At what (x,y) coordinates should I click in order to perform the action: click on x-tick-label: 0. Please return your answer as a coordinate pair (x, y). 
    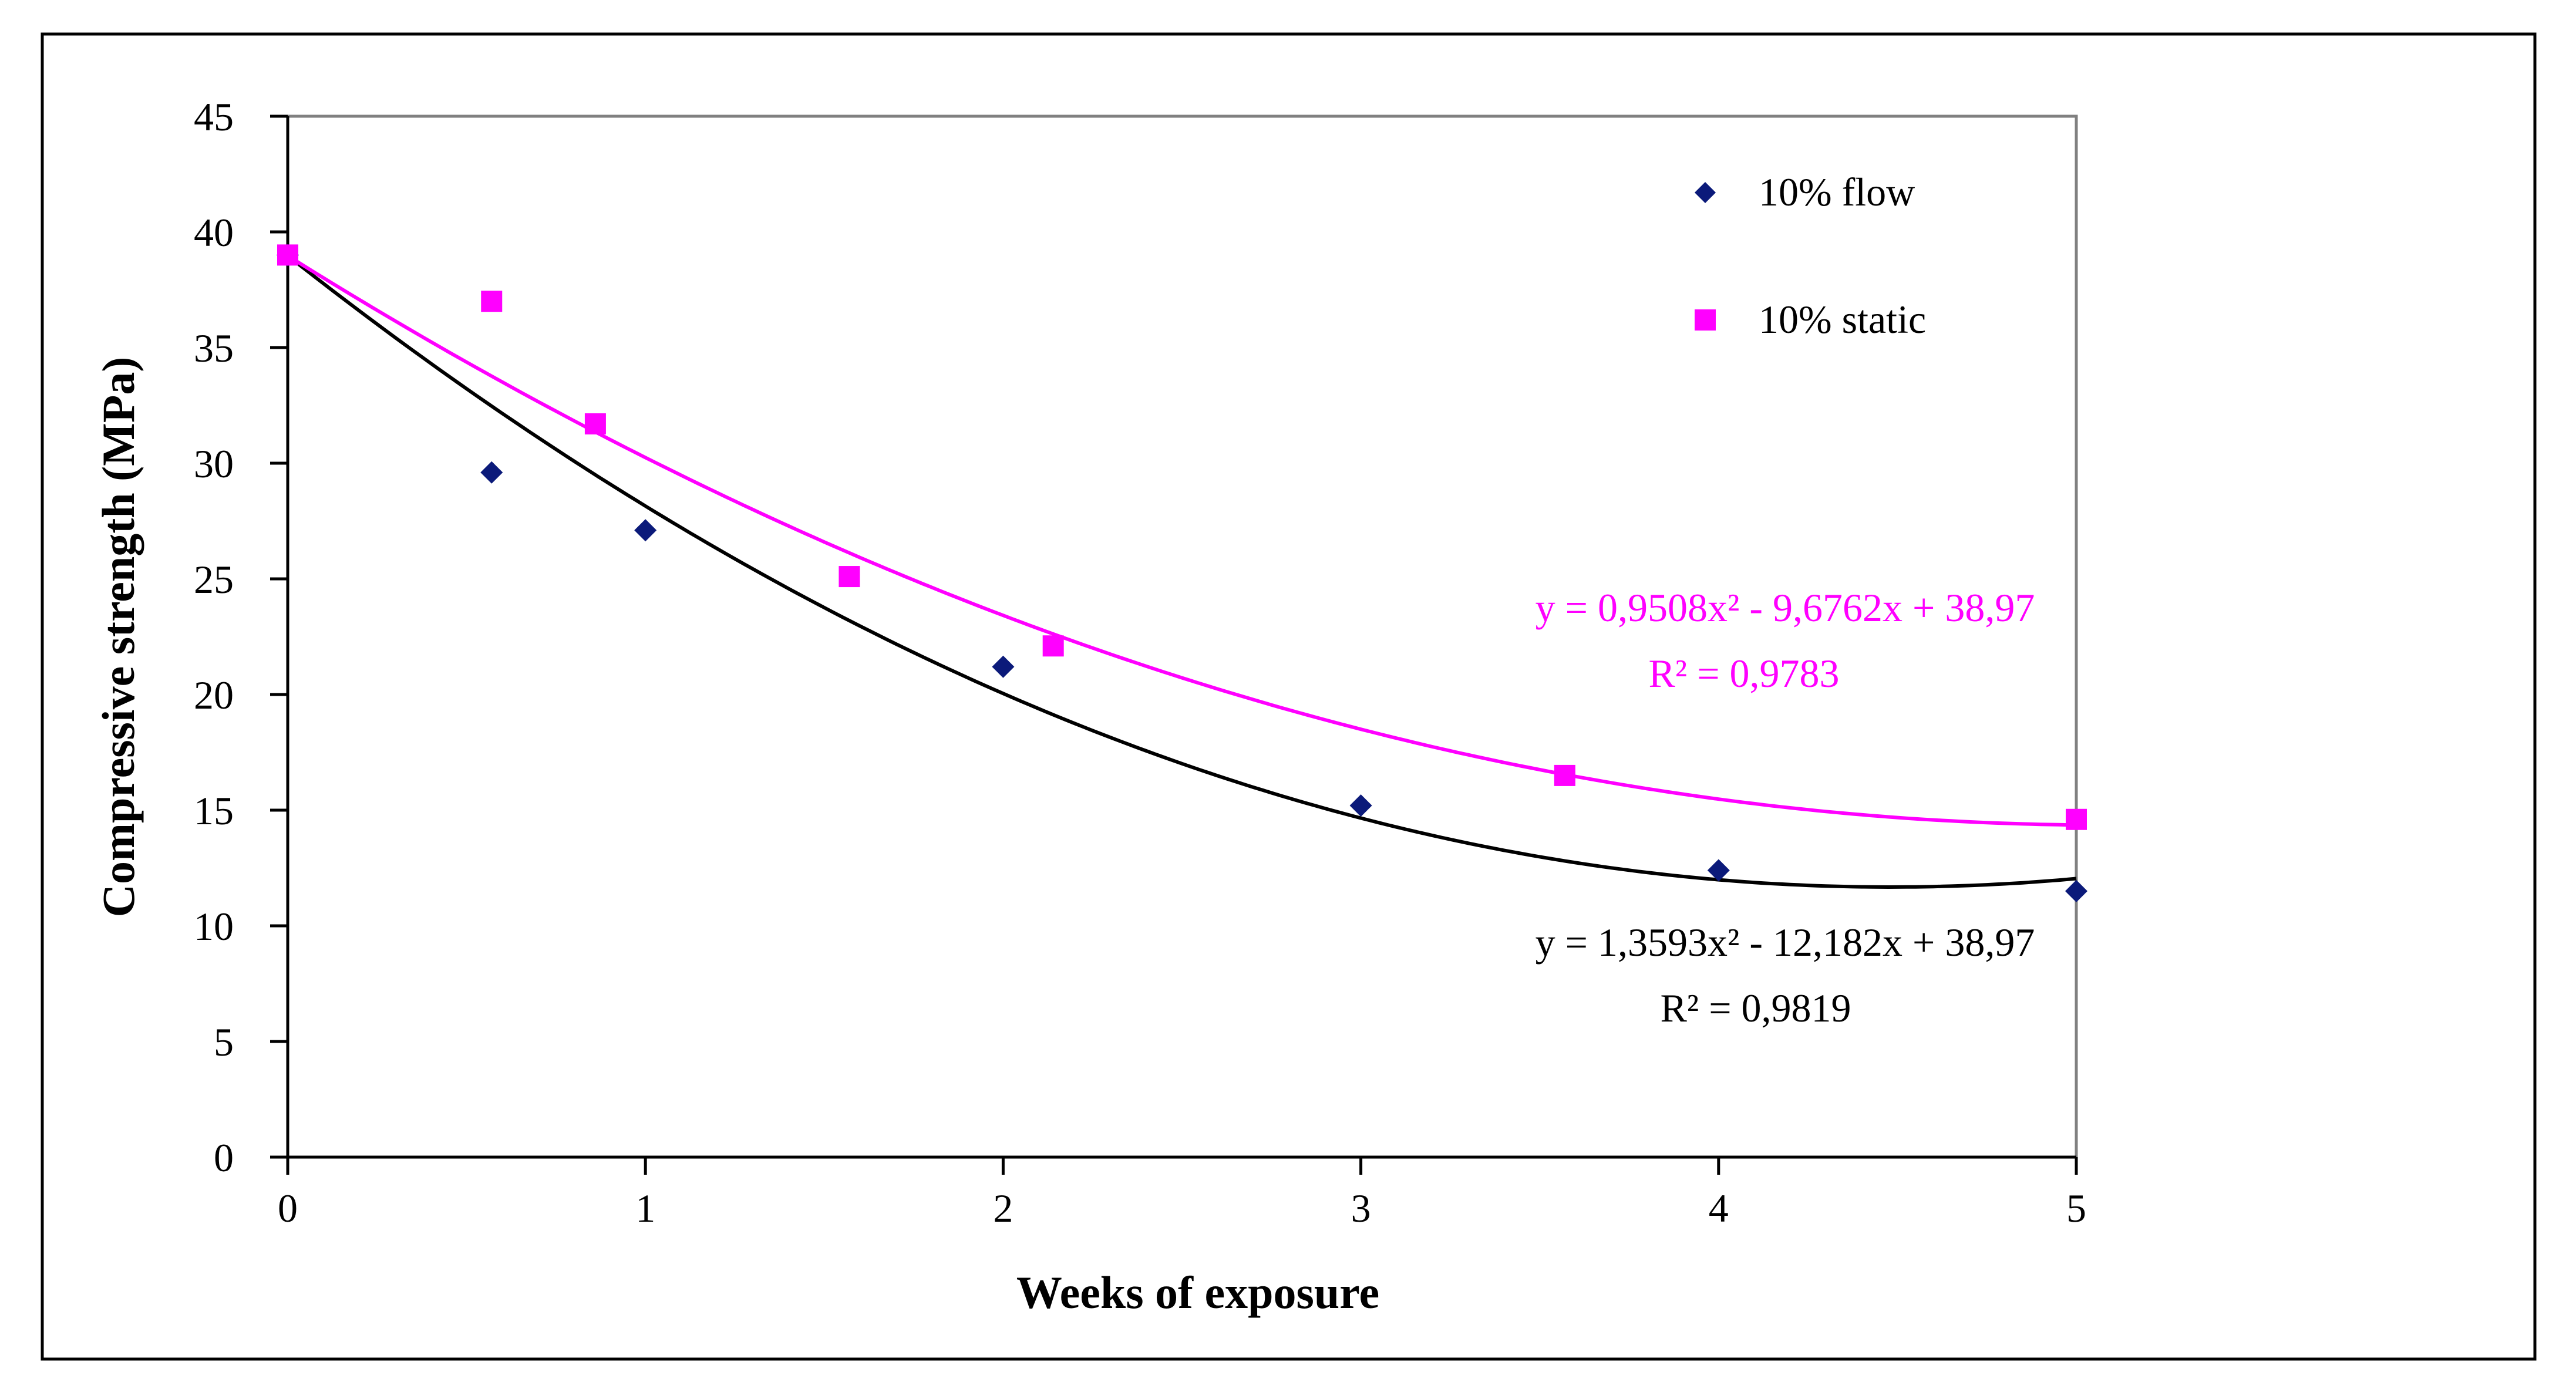
    Looking at the image, I should click on (288, 1208).